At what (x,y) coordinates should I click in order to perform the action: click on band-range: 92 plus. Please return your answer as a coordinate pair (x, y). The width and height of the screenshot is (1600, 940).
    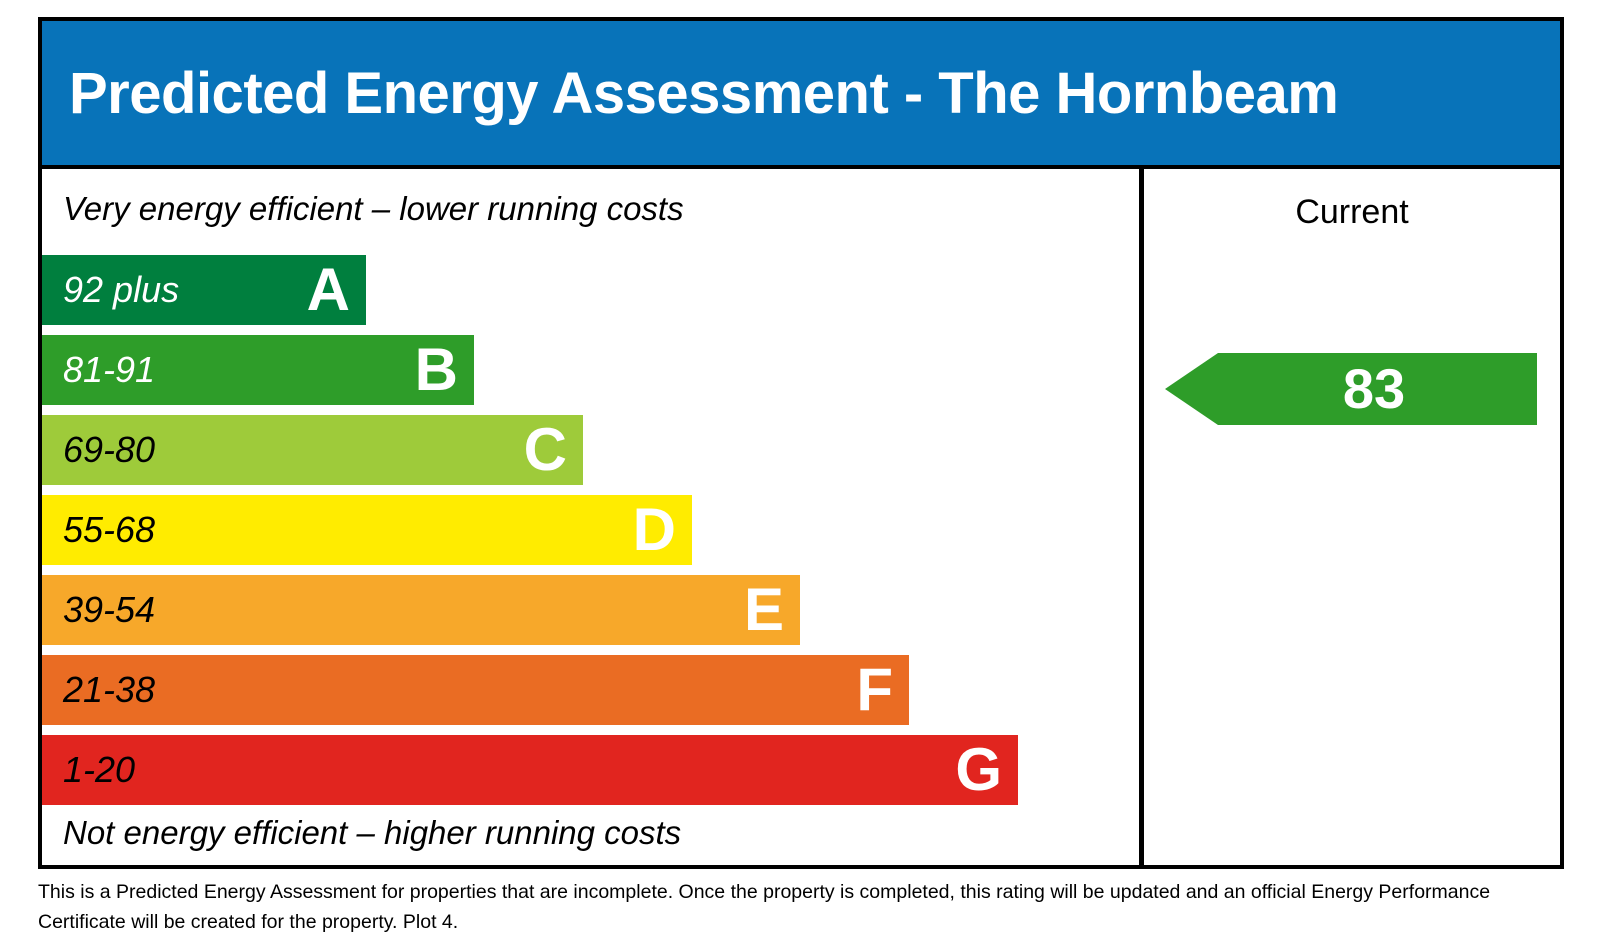
    Looking at the image, I should click on (121, 289).